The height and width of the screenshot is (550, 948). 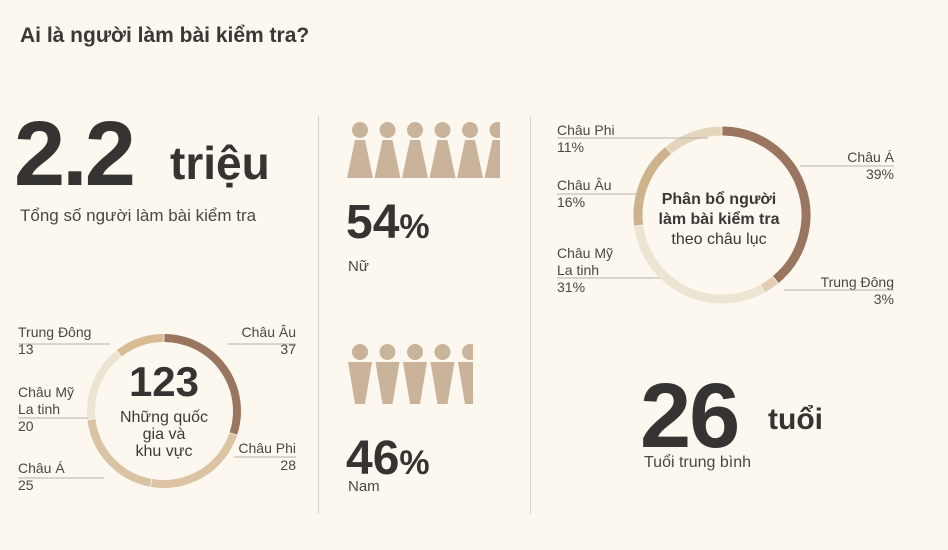 What do you see at coordinates (373, 458) in the screenshot?
I see `male-value-number: 46` at bounding box center [373, 458].